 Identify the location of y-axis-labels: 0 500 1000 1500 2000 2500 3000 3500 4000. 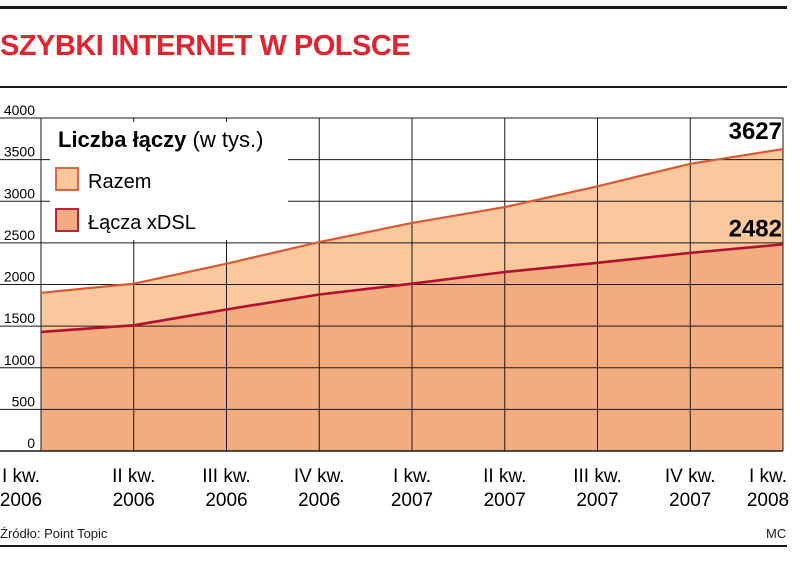
(19, 276).